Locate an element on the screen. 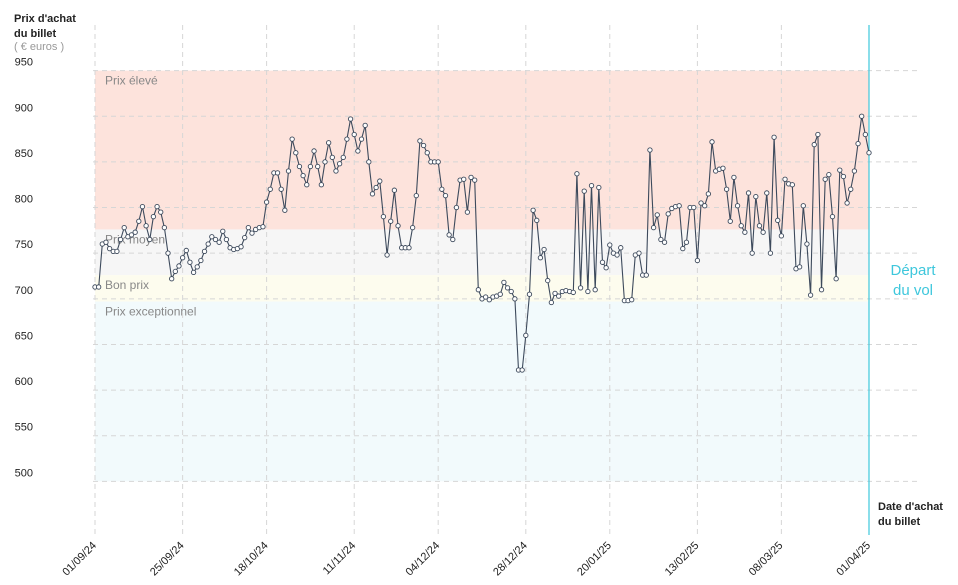 The image size is (958, 585). departure-label: du vol is located at coordinates (913, 290).